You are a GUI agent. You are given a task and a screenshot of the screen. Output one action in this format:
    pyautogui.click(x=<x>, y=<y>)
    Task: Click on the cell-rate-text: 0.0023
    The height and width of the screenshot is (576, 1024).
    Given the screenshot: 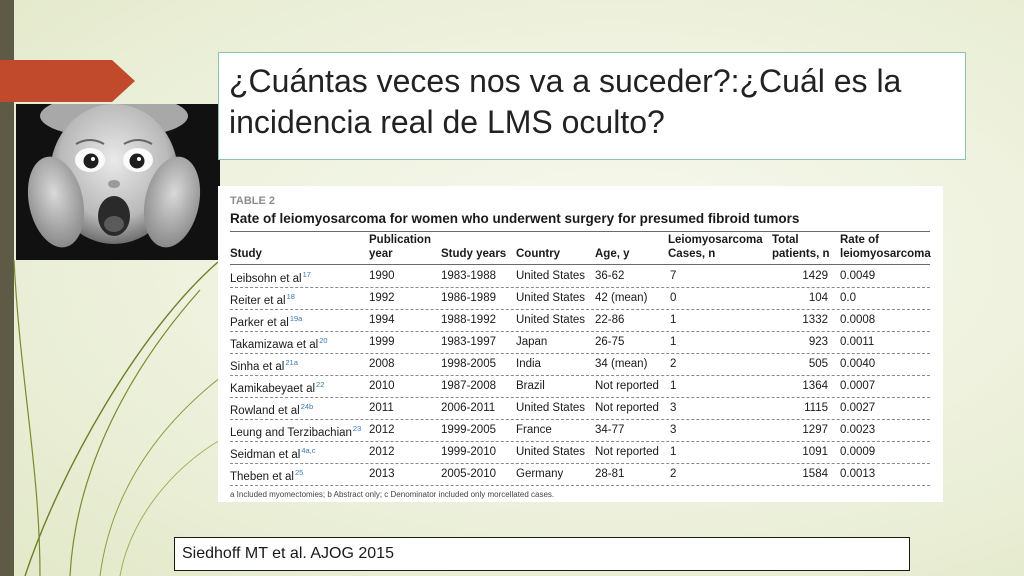 What is the action you would take?
    pyautogui.click(x=858, y=430)
    